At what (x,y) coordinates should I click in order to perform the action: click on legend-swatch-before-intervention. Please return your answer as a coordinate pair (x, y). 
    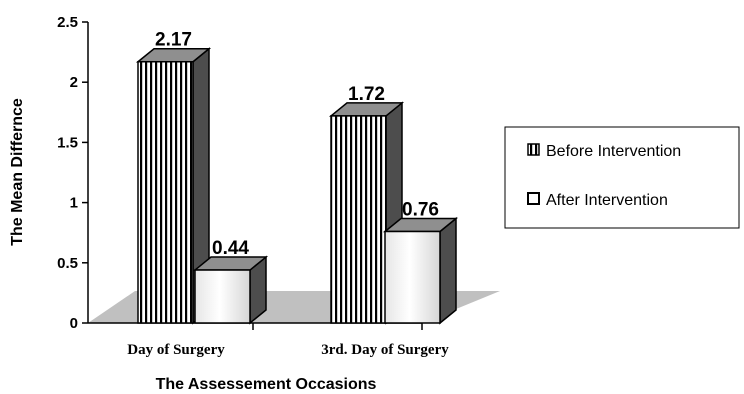
    Looking at the image, I should click on (533, 149).